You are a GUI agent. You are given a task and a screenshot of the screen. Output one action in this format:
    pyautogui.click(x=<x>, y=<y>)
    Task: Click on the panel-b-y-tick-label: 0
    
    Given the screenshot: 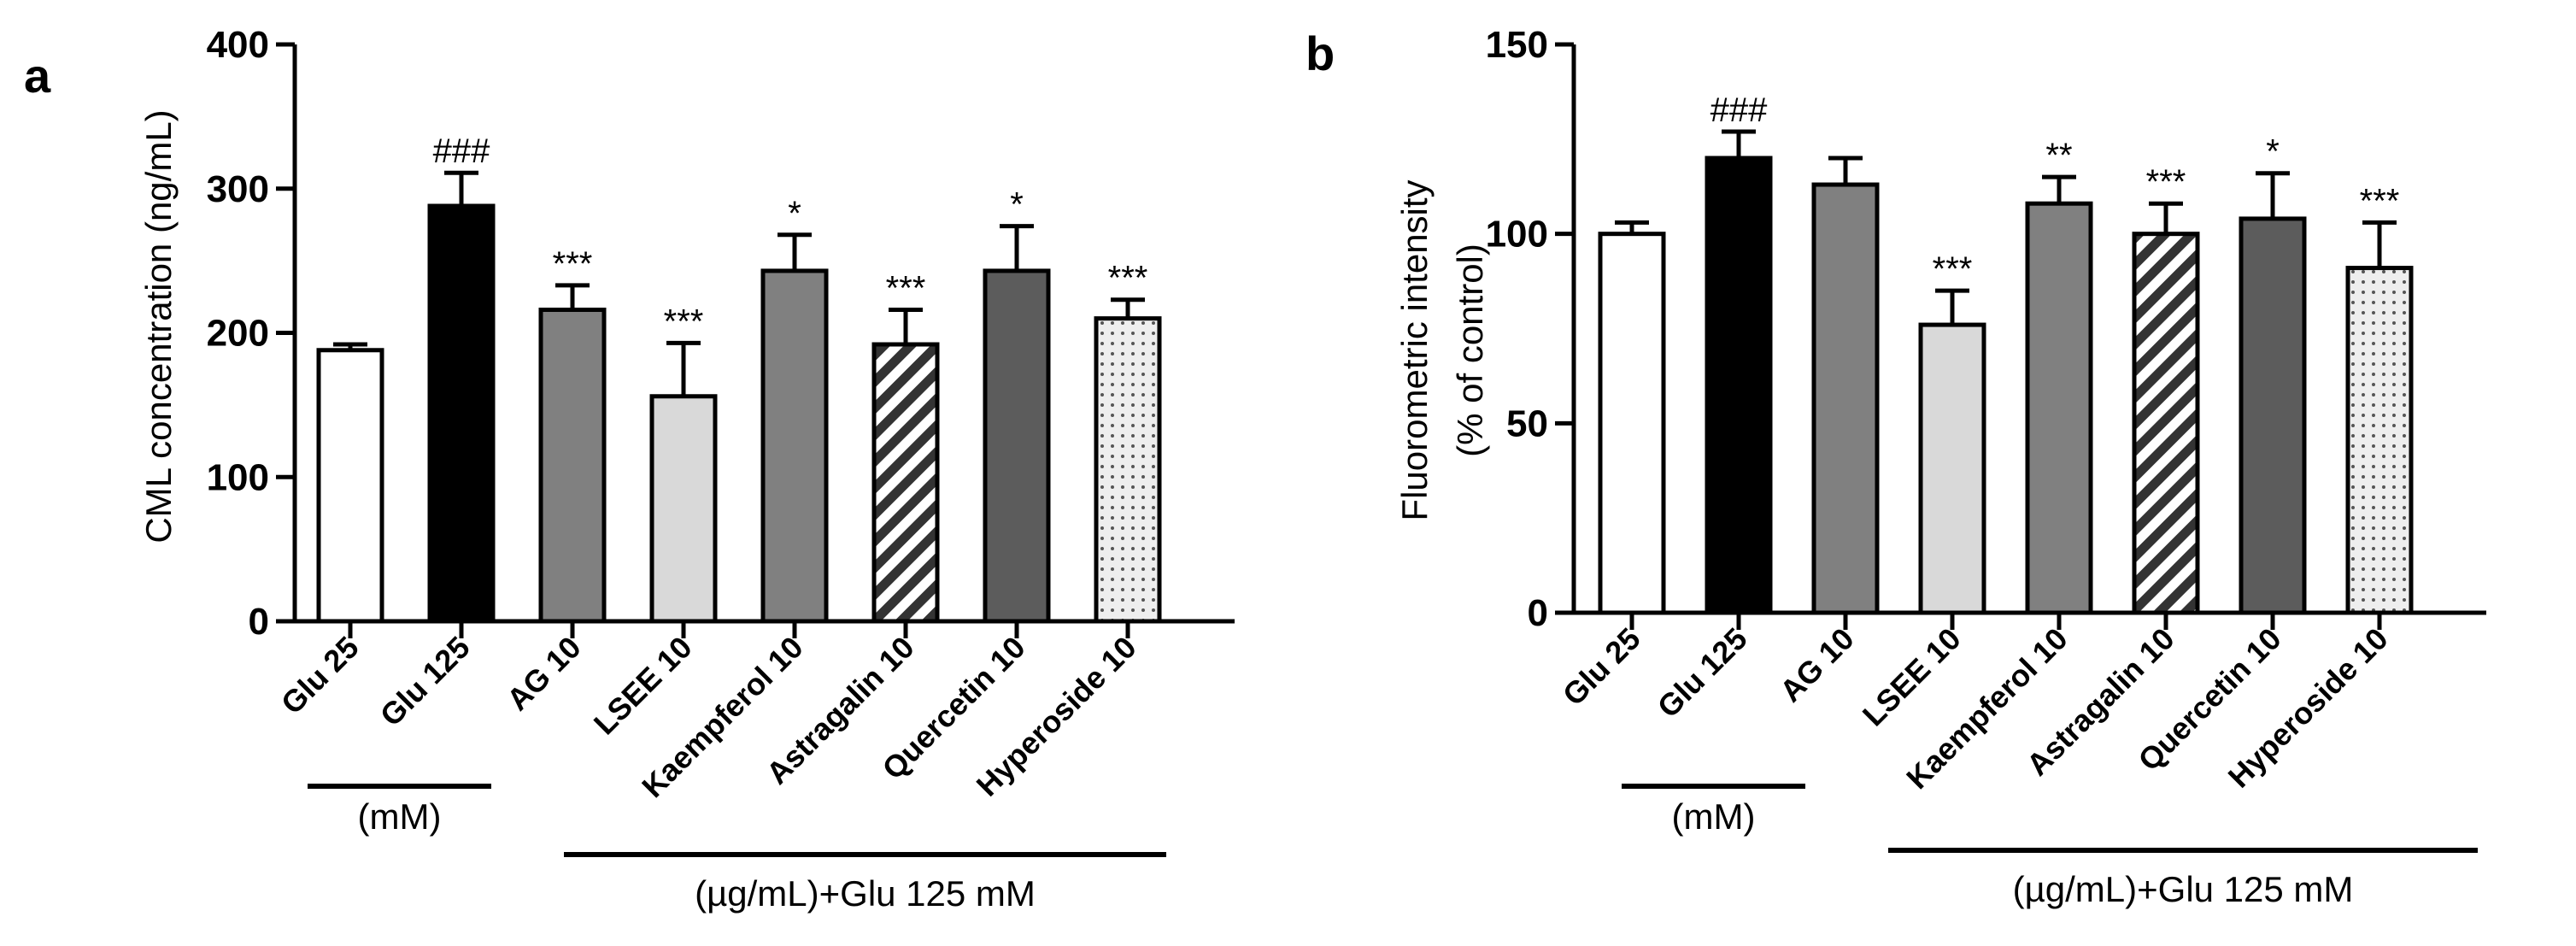 What is the action you would take?
    pyautogui.click(x=1538, y=613)
    